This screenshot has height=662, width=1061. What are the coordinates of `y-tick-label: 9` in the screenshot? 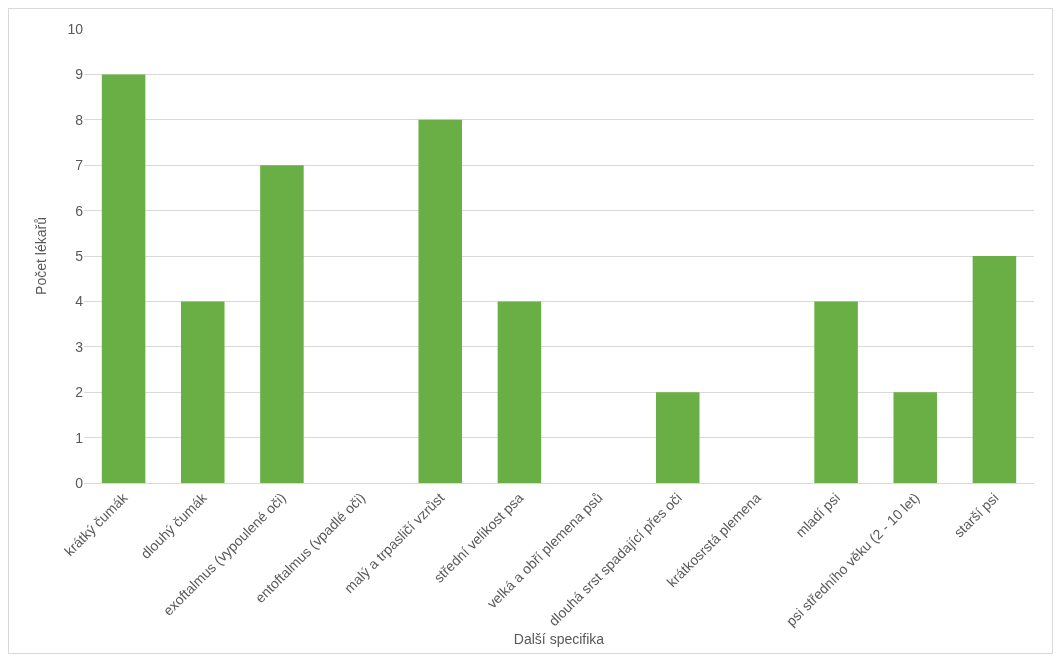 It's located at (79, 74).